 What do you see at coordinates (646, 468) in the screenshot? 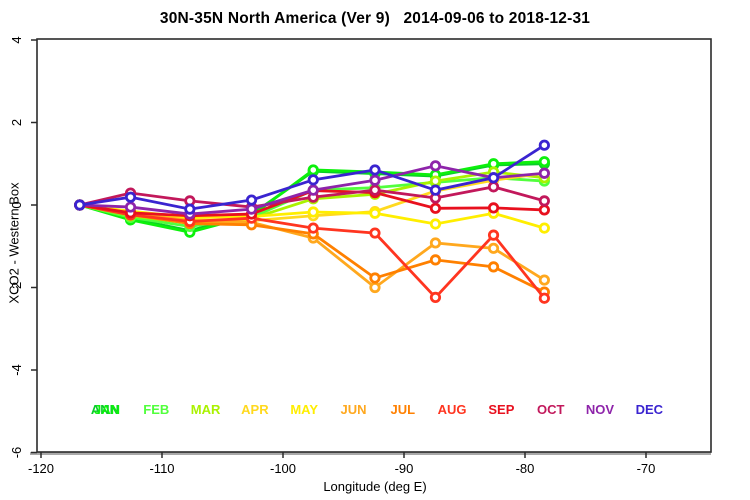
I see `x-tick-label: -70` at bounding box center [646, 468].